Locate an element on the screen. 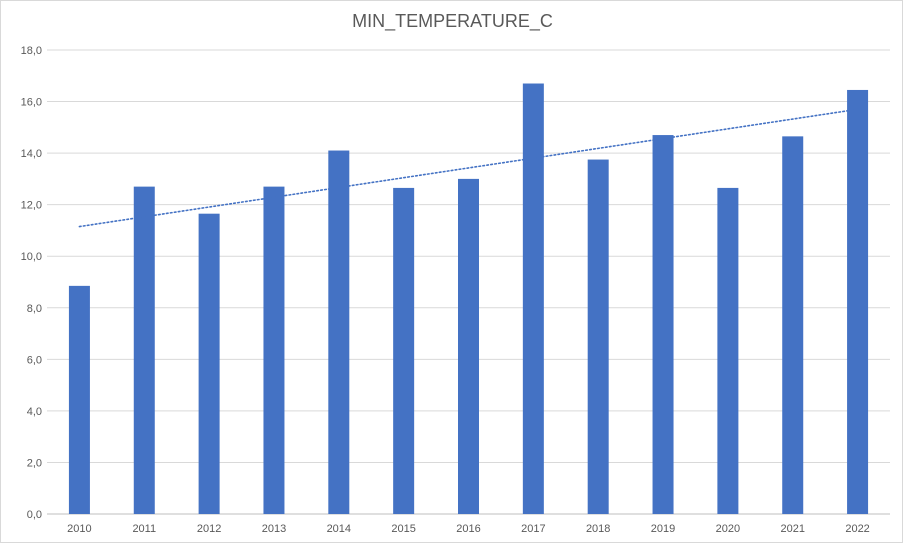 The image size is (903, 544). x-tick-label: 2012 is located at coordinates (209, 529).